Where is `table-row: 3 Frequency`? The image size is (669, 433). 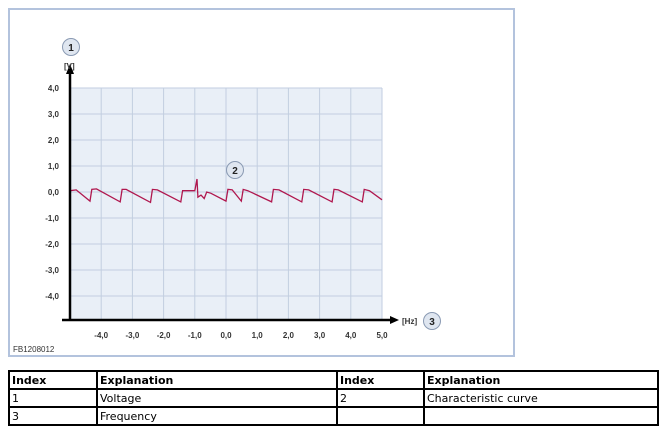
table-row: 3 Frequency is located at coordinates (333, 416).